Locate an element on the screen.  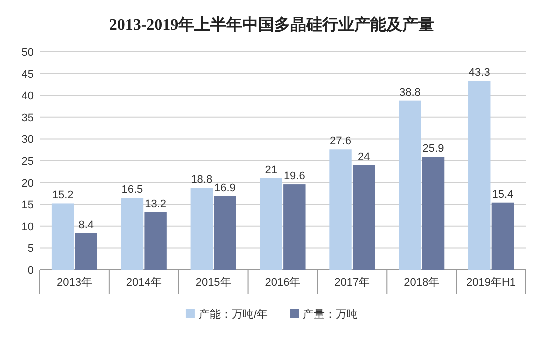
legend-label: 产量：万吨 is located at coordinates (330, 314).